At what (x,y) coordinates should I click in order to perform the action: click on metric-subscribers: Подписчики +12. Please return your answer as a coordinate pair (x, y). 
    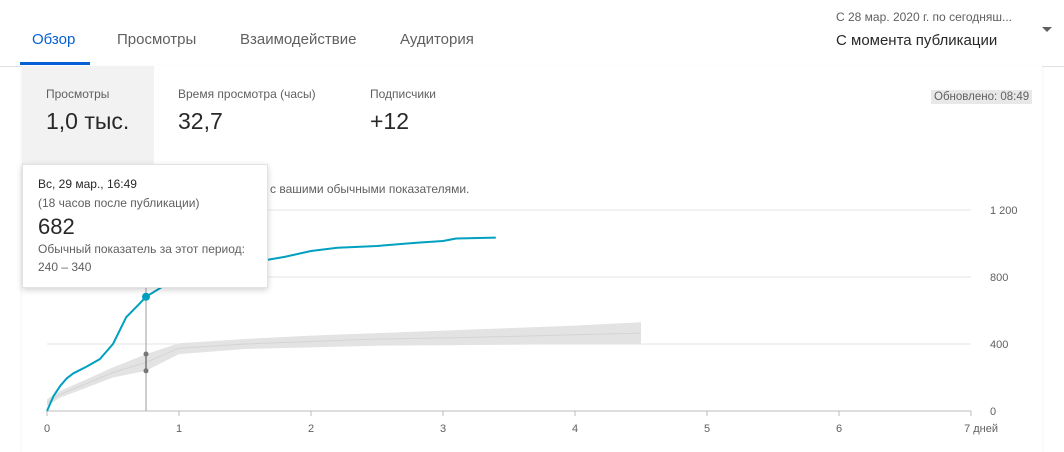
    Looking at the image, I should click on (416, 115).